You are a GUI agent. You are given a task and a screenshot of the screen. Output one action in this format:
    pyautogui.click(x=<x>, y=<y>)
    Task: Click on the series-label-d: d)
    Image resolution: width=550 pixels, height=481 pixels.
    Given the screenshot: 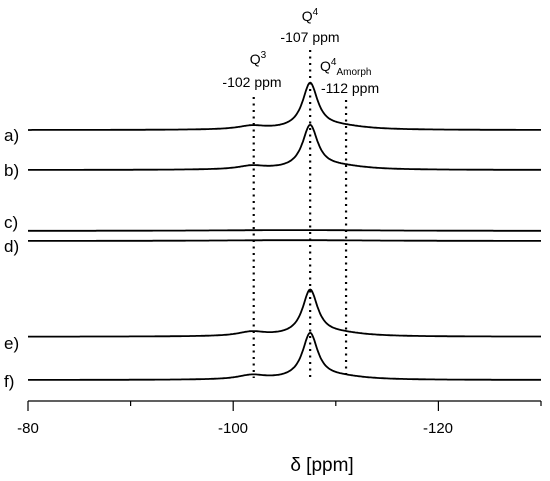 What is the action you would take?
    pyautogui.click(x=11, y=246)
    